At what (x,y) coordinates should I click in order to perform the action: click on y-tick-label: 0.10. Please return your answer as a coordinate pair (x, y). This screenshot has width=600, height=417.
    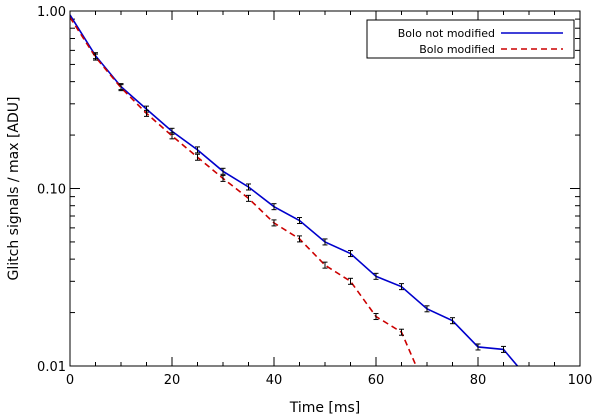
    Looking at the image, I should click on (51, 190).